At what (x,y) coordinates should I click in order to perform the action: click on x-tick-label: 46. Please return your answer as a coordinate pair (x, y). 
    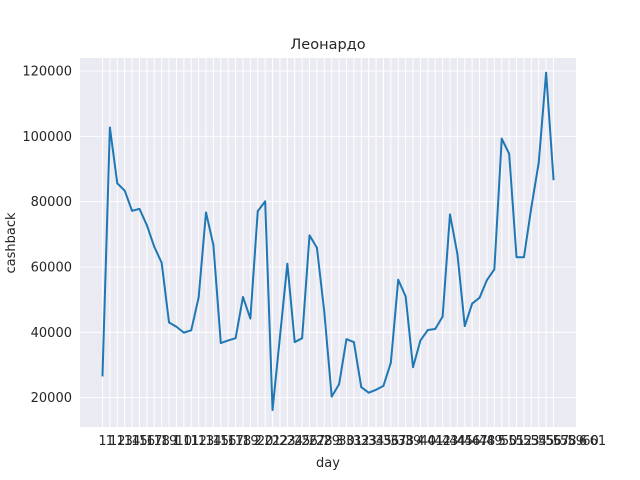
    Looking at the image, I should click on (472, 441).